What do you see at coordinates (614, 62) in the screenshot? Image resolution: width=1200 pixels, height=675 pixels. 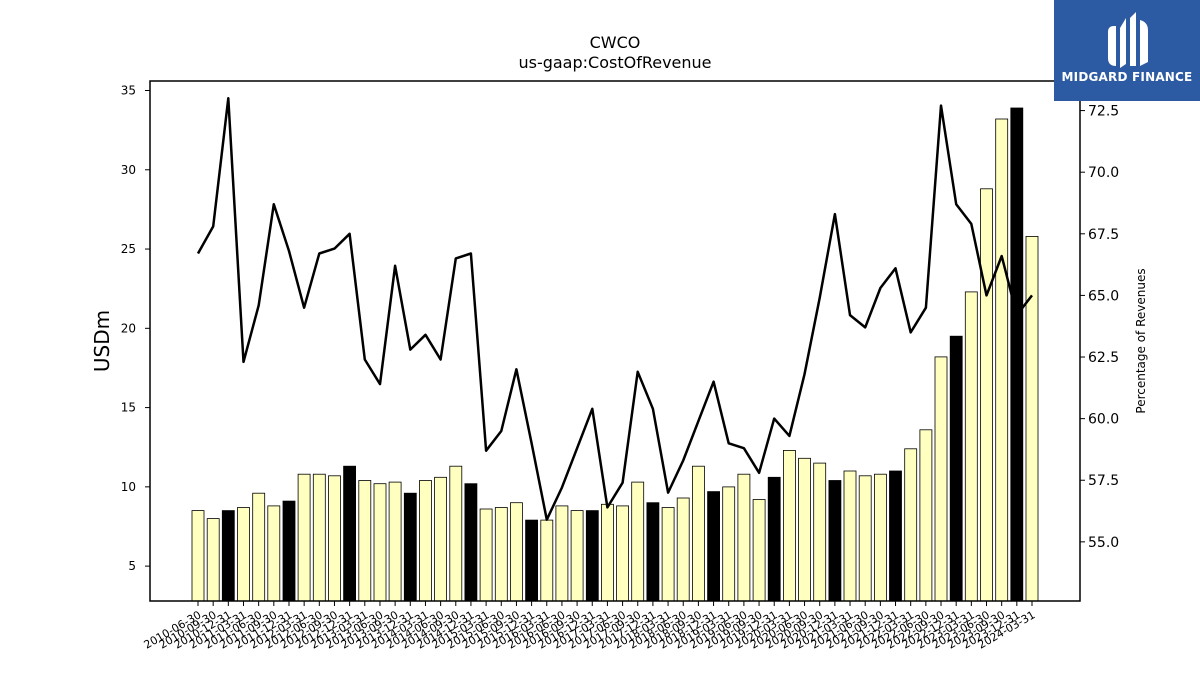 I see `chart-subtitle: us-gaap:CostOfRevenue` at bounding box center [614, 62].